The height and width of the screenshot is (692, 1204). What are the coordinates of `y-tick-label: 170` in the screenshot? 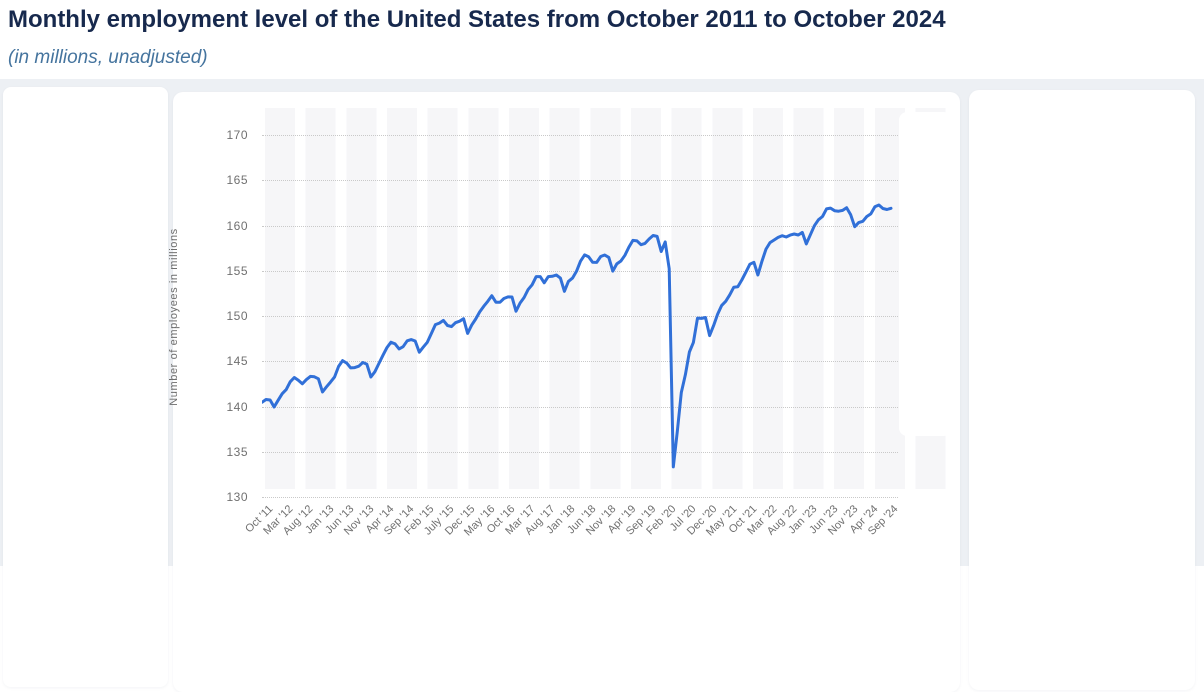 It's located at (237, 135).